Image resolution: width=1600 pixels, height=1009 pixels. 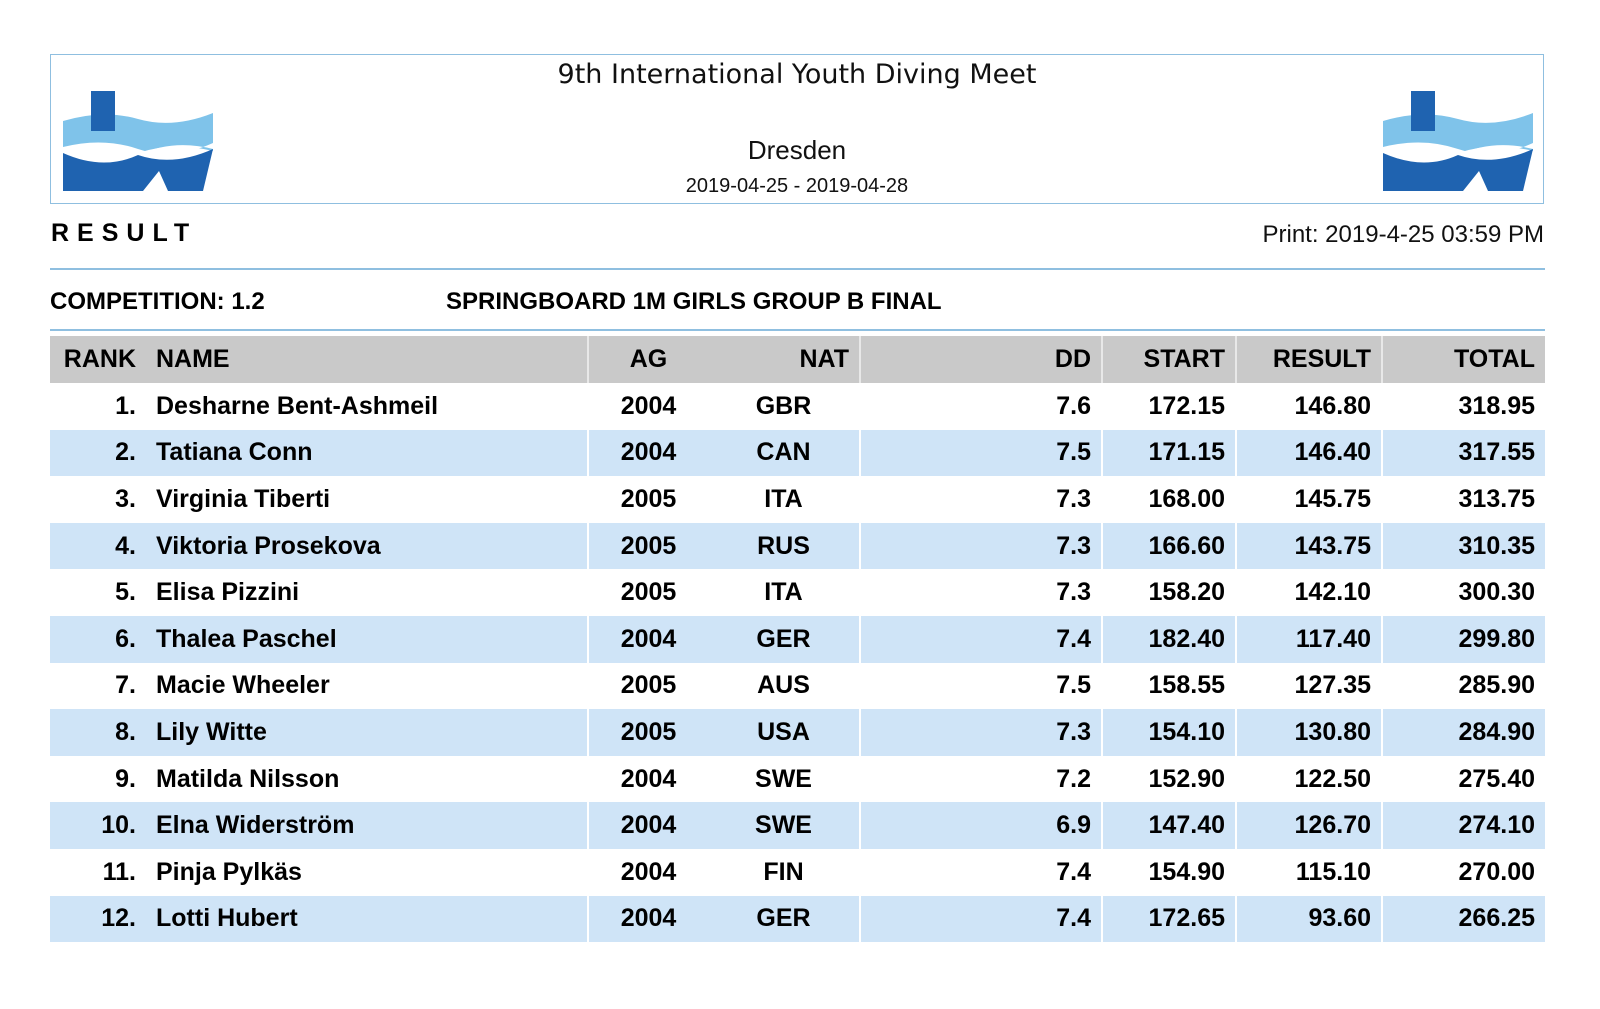 I want to click on cell-start: 158.55, so click(x=1168, y=686).